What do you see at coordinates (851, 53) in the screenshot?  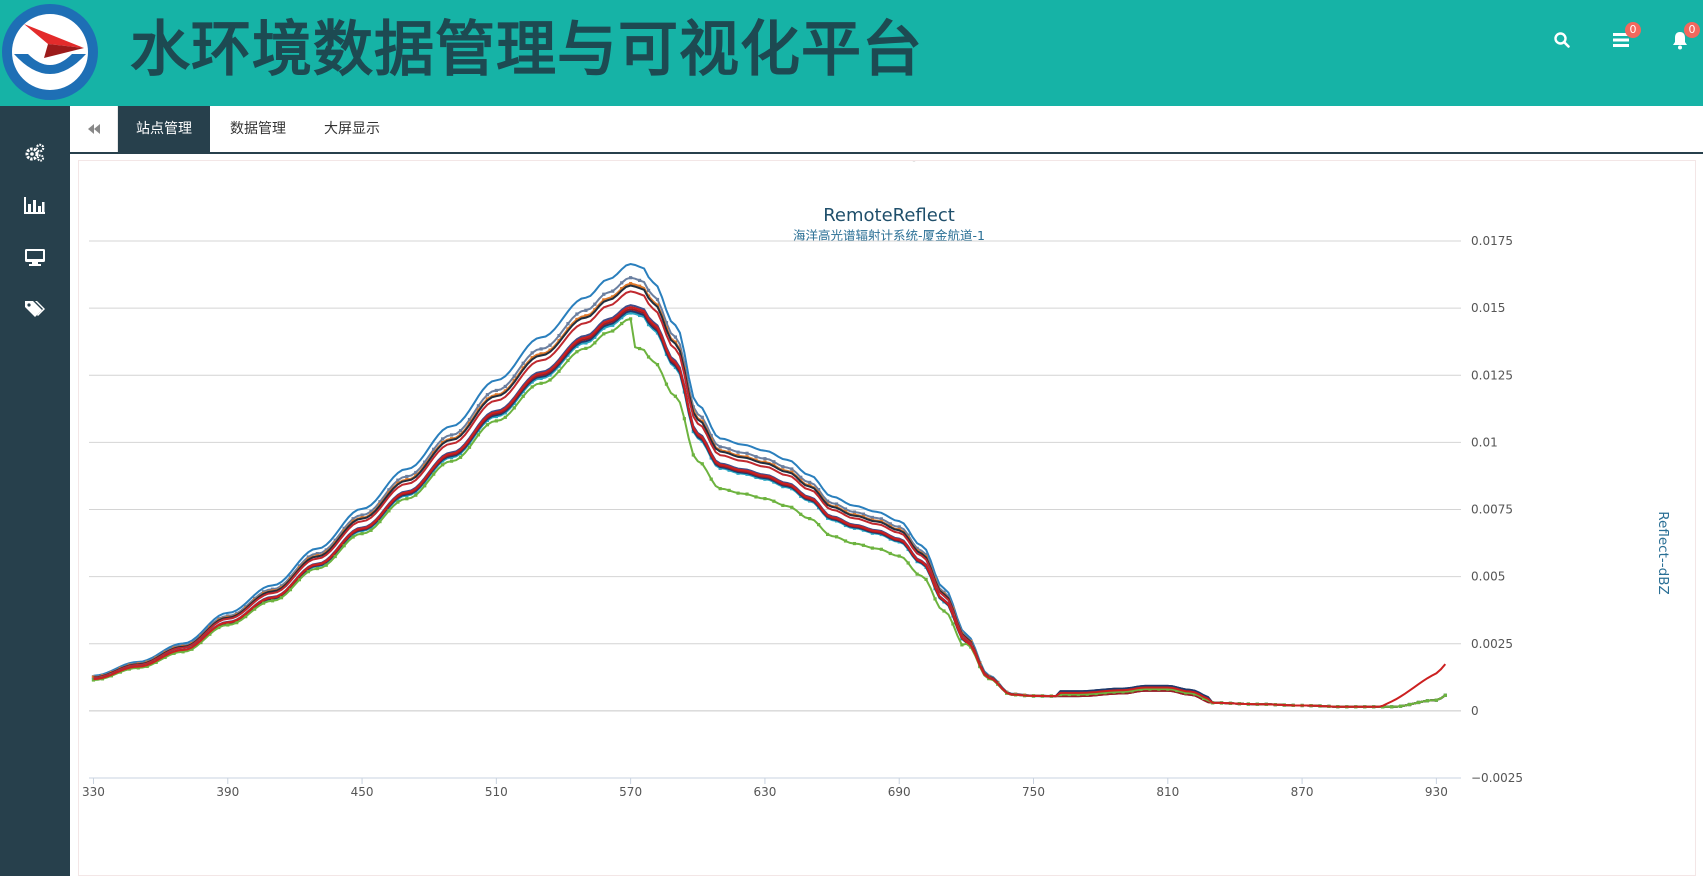 I see `app-header: 水环境数据管理与可视化平台 0 0` at bounding box center [851, 53].